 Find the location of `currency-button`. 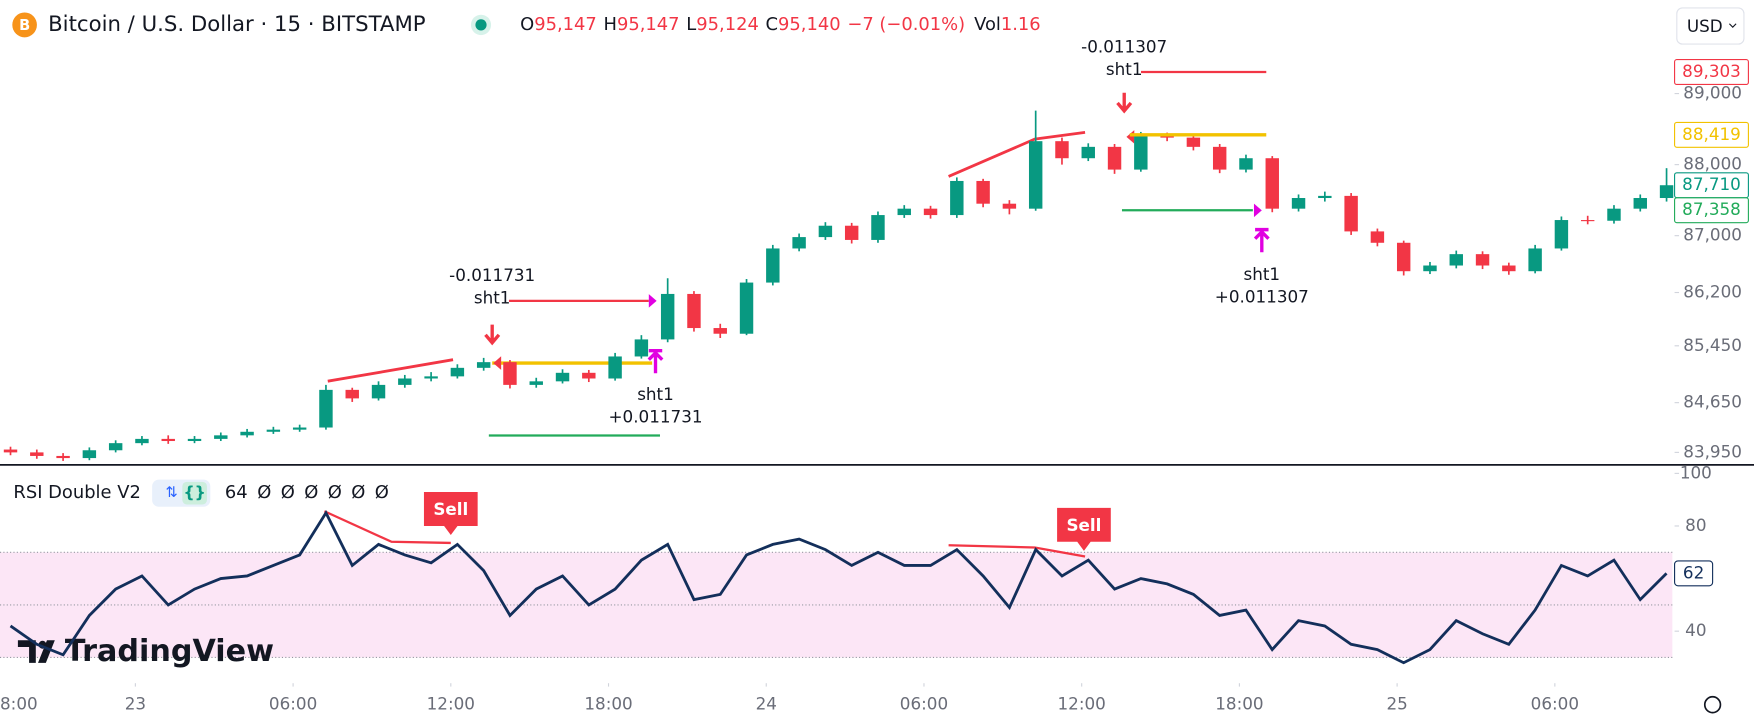

currency-button is located at coordinates (1710, 26).